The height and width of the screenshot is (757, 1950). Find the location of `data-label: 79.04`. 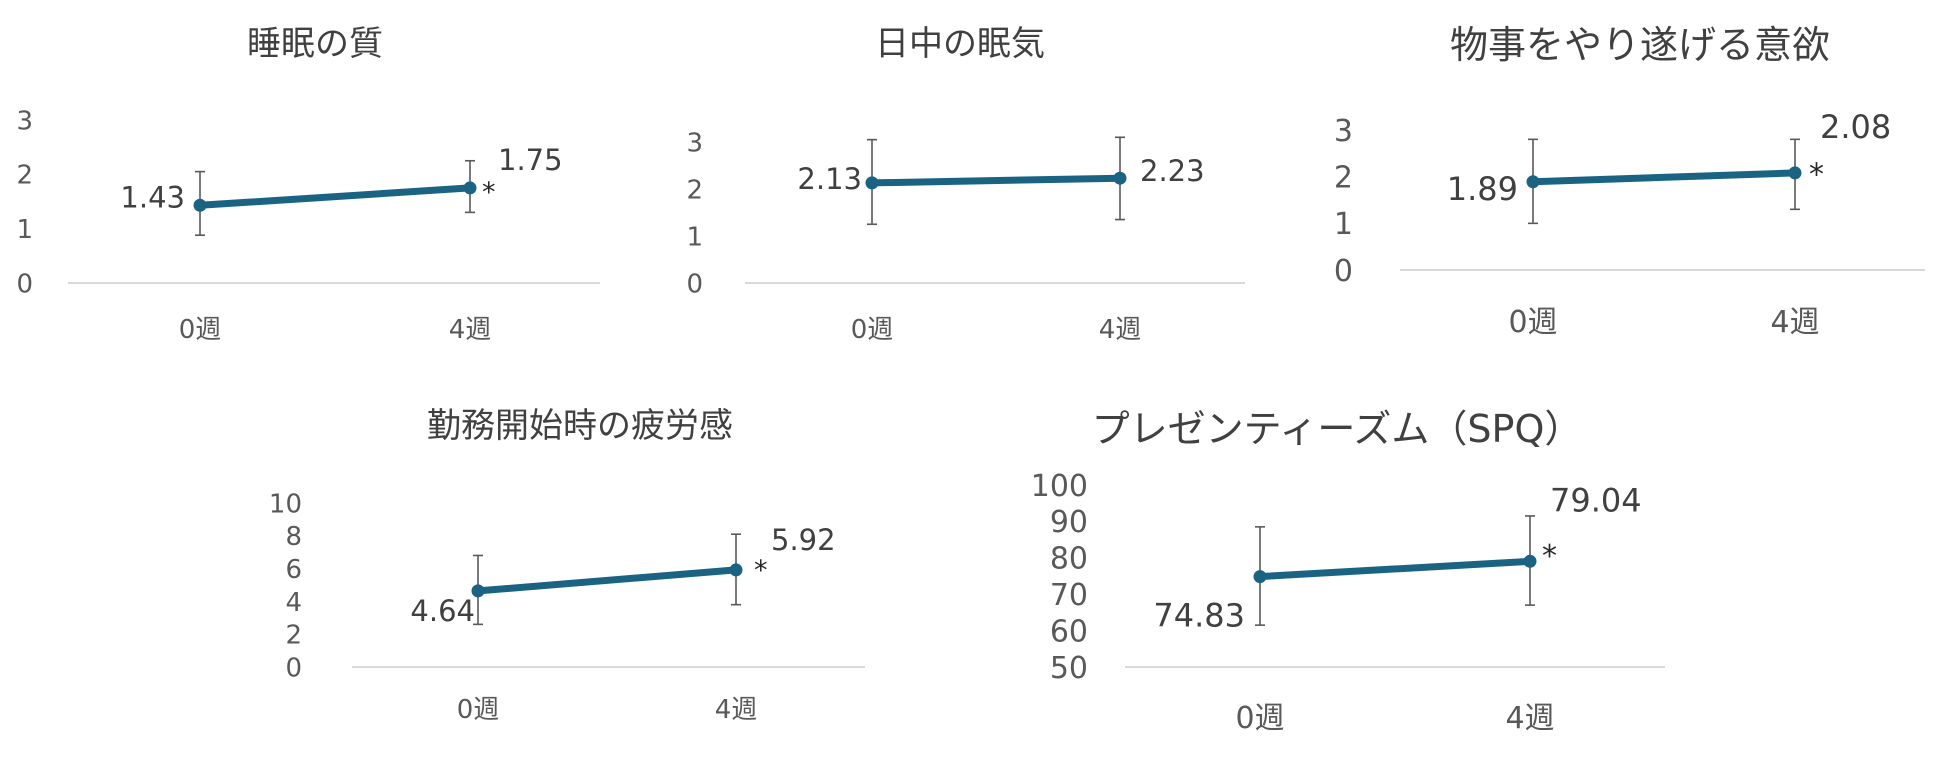

data-label: 79.04 is located at coordinates (1596, 500).